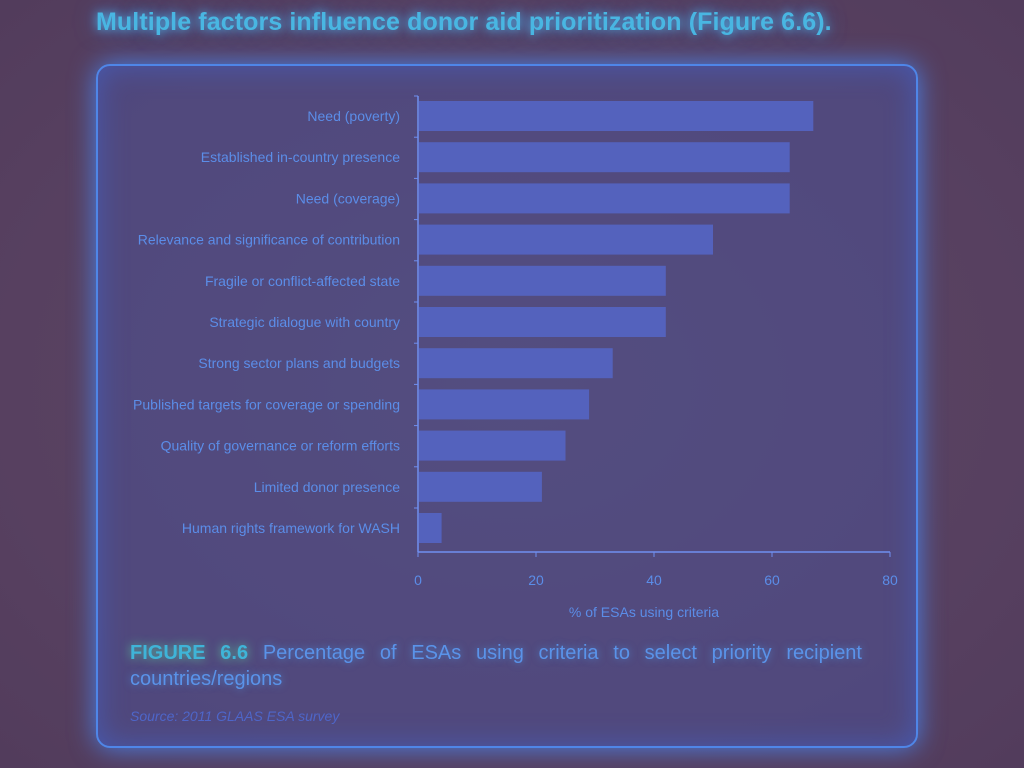 The width and height of the screenshot is (1024, 768). I want to click on x-axis-title: % of ESAs using criteria, so click(644, 612).